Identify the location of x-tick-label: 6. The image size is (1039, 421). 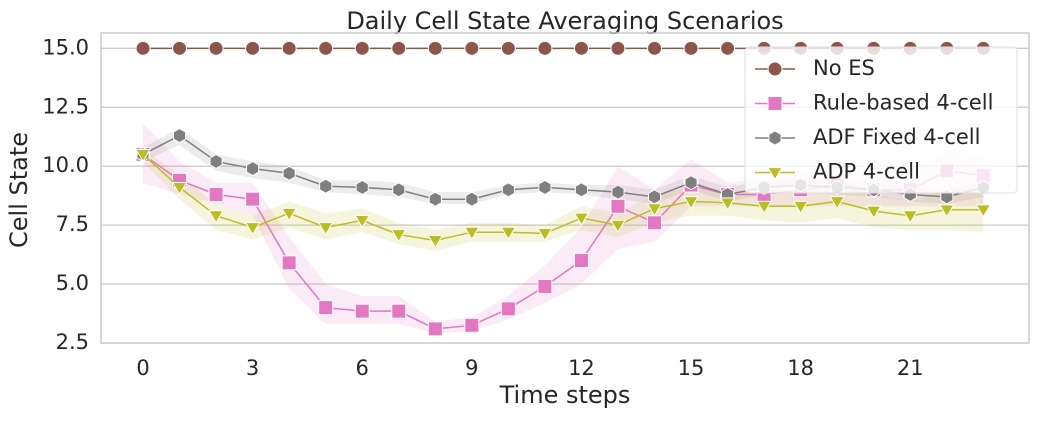
(362, 368).